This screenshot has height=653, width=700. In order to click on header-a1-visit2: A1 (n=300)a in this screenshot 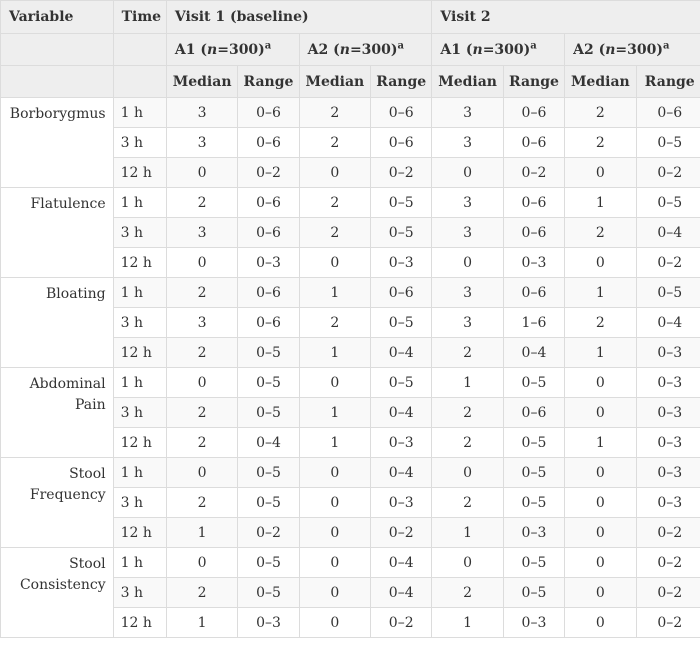, I will do `click(498, 49)`.